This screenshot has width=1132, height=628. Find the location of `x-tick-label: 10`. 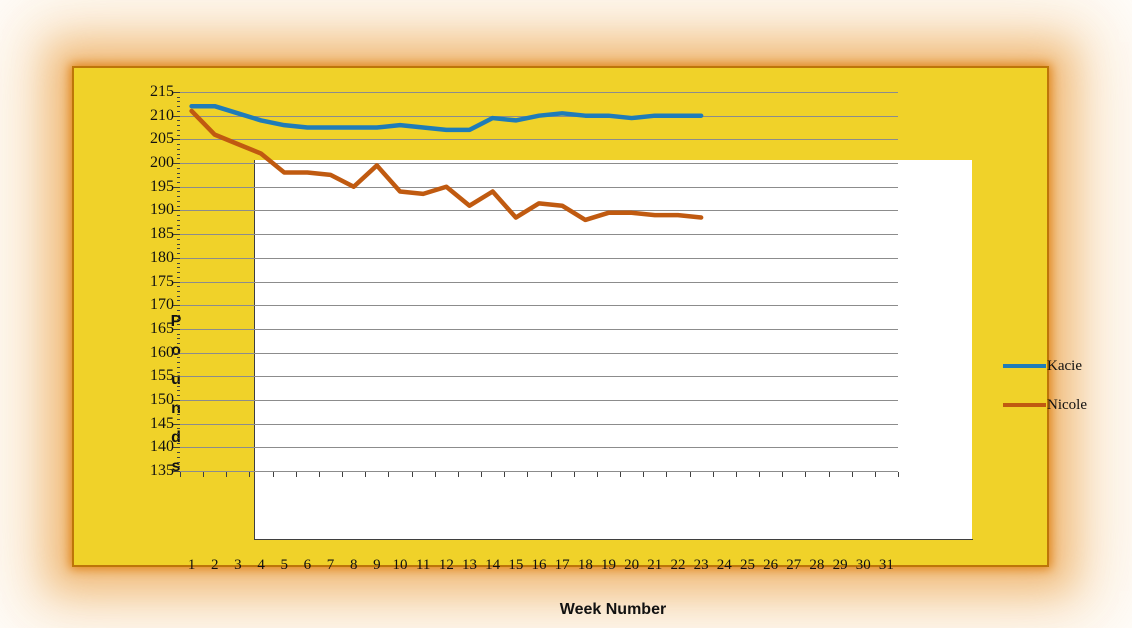

x-tick-label: 10 is located at coordinates (400, 565).